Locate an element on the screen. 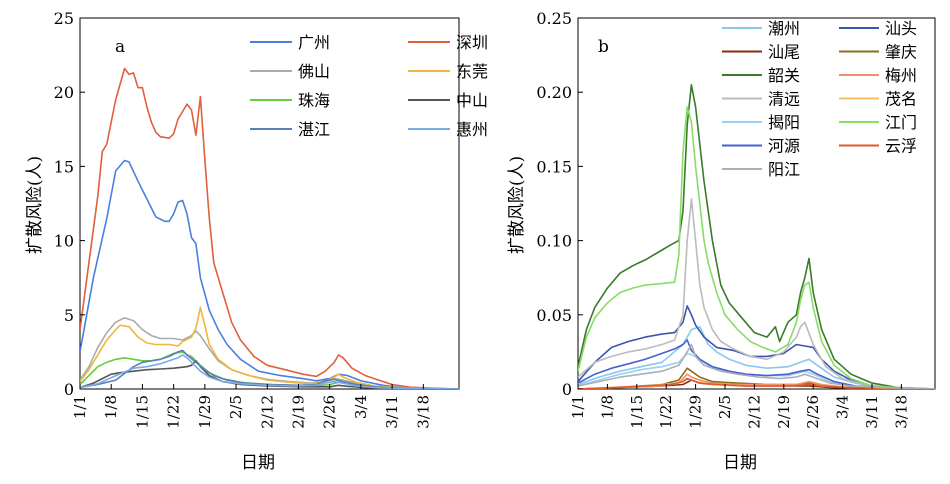 The width and height of the screenshot is (950, 484). legend-label-b-0: 潮州 is located at coordinates (784, 28).